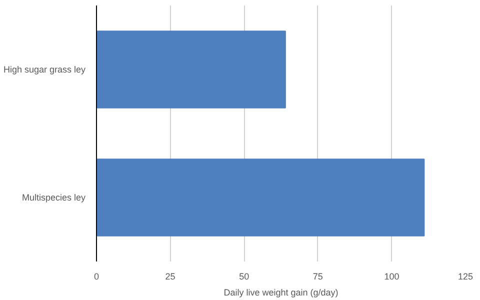 This screenshot has height=300, width=480. What do you see at coordinates (170, 277) in the screenshot?
I see `x-tick-label: 25` at bounding box center [170, 277].